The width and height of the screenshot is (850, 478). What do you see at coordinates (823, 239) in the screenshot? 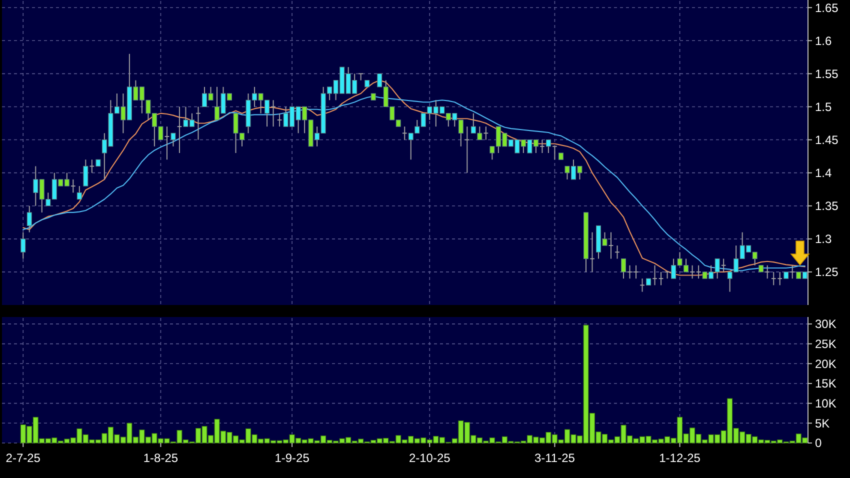
I see `y-tick-label: 1.3` at bounding box center [823, 239].